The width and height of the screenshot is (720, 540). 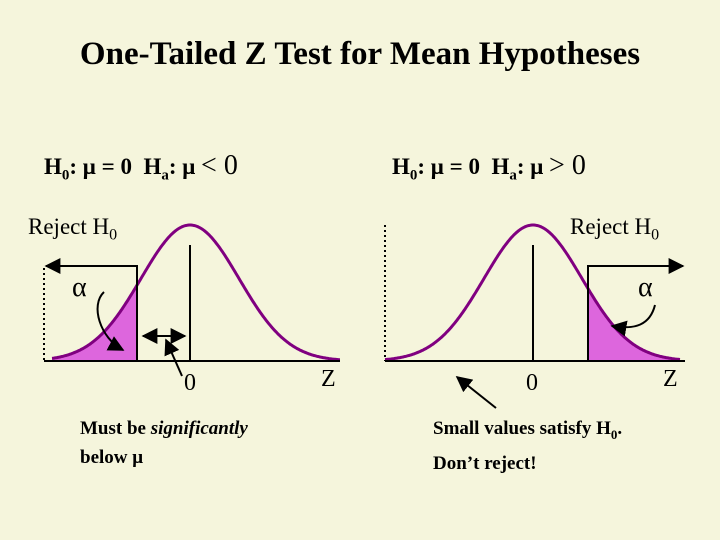 I want to click on left-alpha-label: α, so click(x=79, y=287).